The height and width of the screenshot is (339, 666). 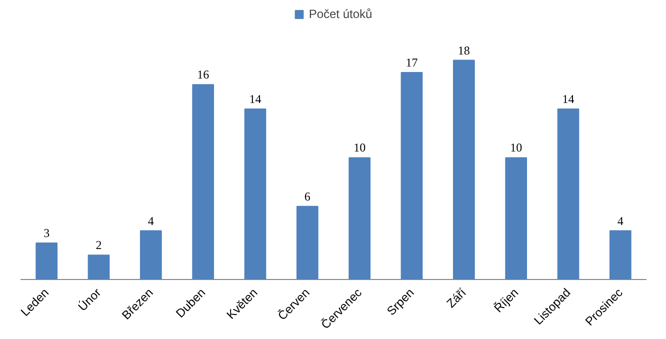 I want to click on data-label: 16, so click(x=203, y=75).